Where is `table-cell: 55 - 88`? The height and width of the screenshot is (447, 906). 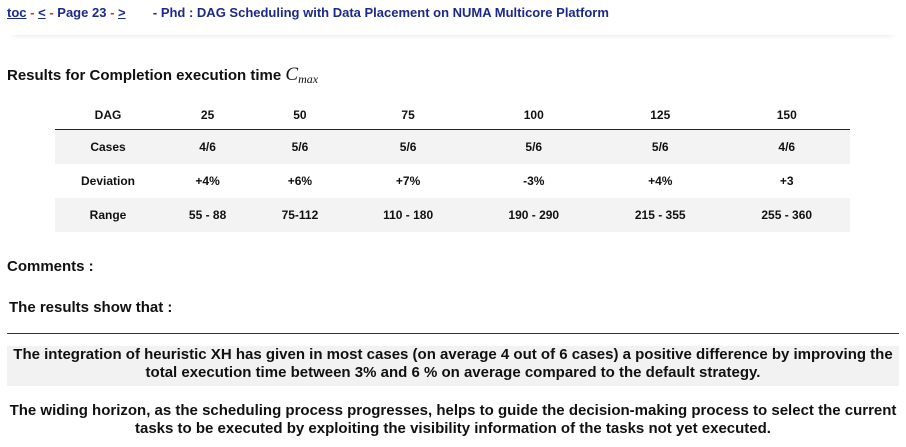
table-cell: 55 - 88 is located at coordinates (208, 215).